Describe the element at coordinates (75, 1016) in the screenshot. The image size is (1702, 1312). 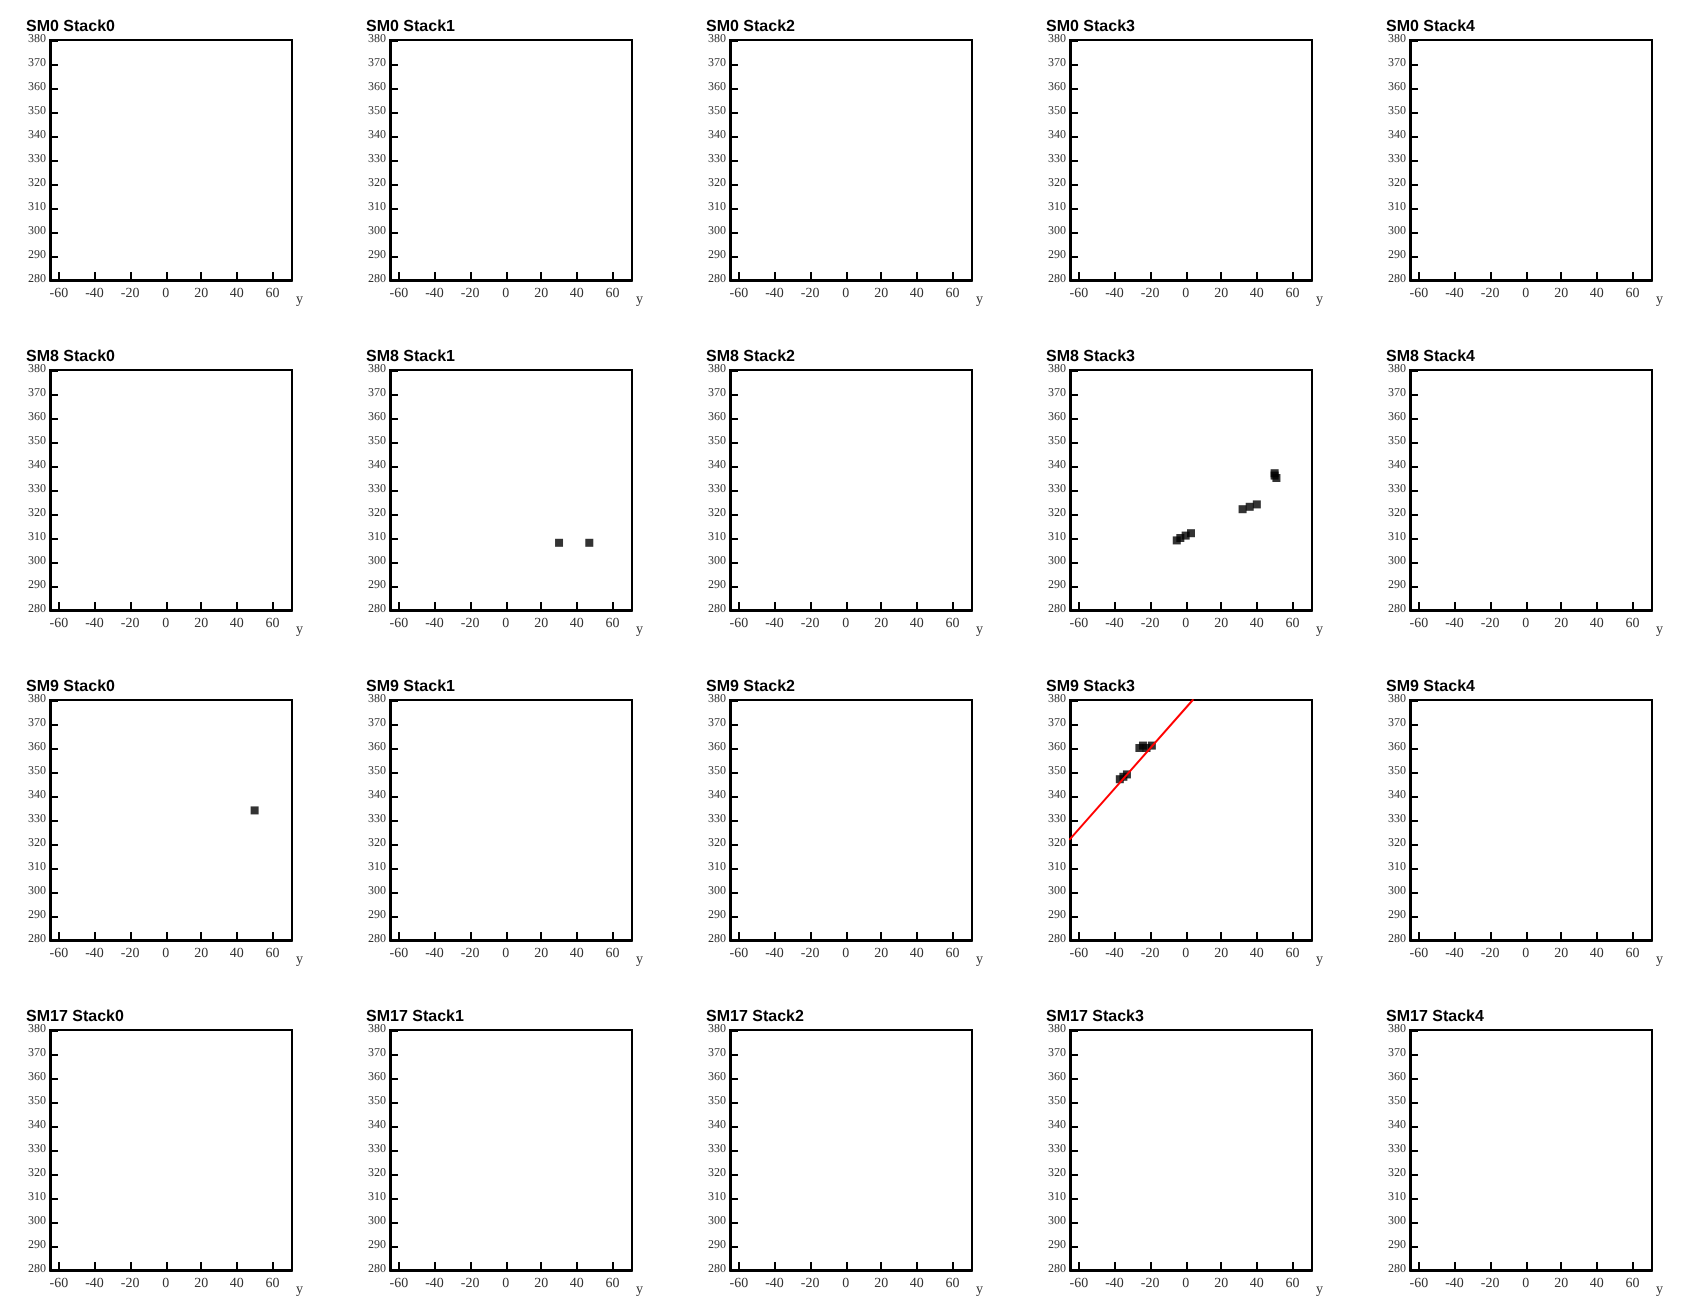
I see `chart-title: SM17 Stack0` at that location.